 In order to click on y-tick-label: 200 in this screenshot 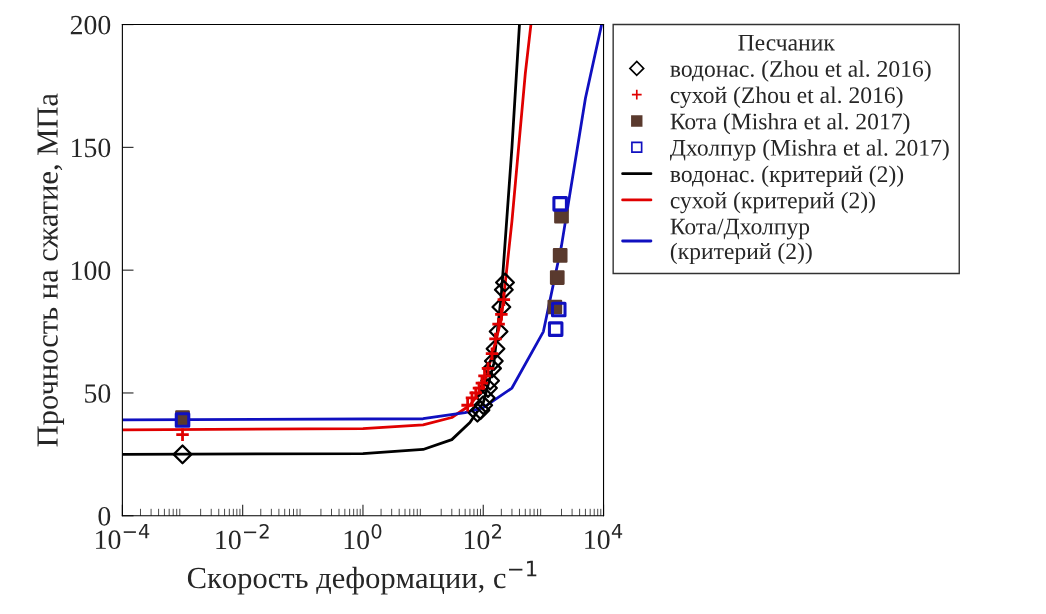, I will do `click(90, 25)`.